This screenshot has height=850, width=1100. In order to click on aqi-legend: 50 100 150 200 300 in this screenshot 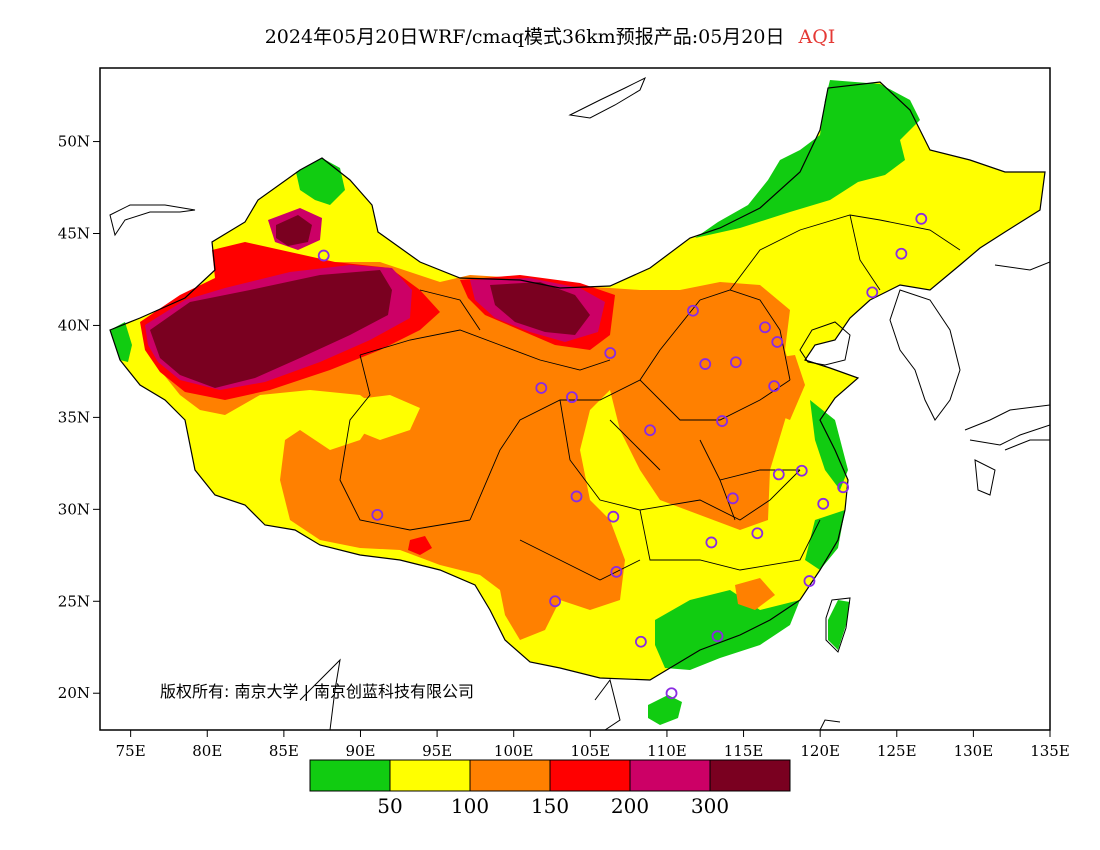, I will do `click(550, 788)`.